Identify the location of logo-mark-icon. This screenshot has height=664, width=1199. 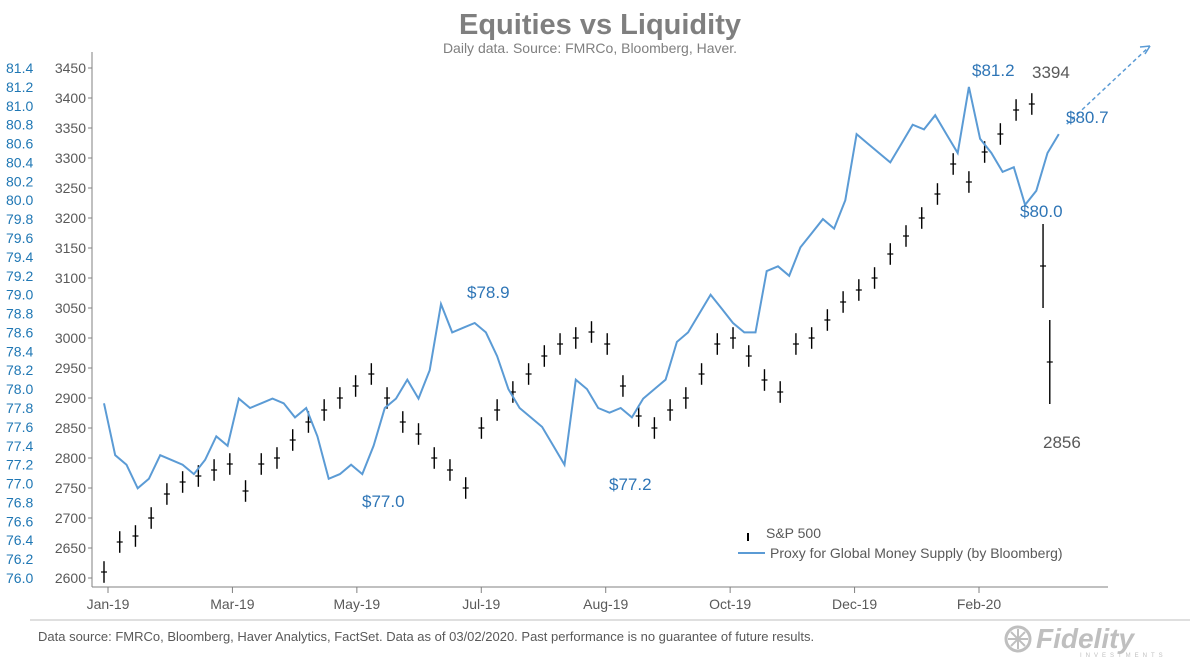
(1018, 639).